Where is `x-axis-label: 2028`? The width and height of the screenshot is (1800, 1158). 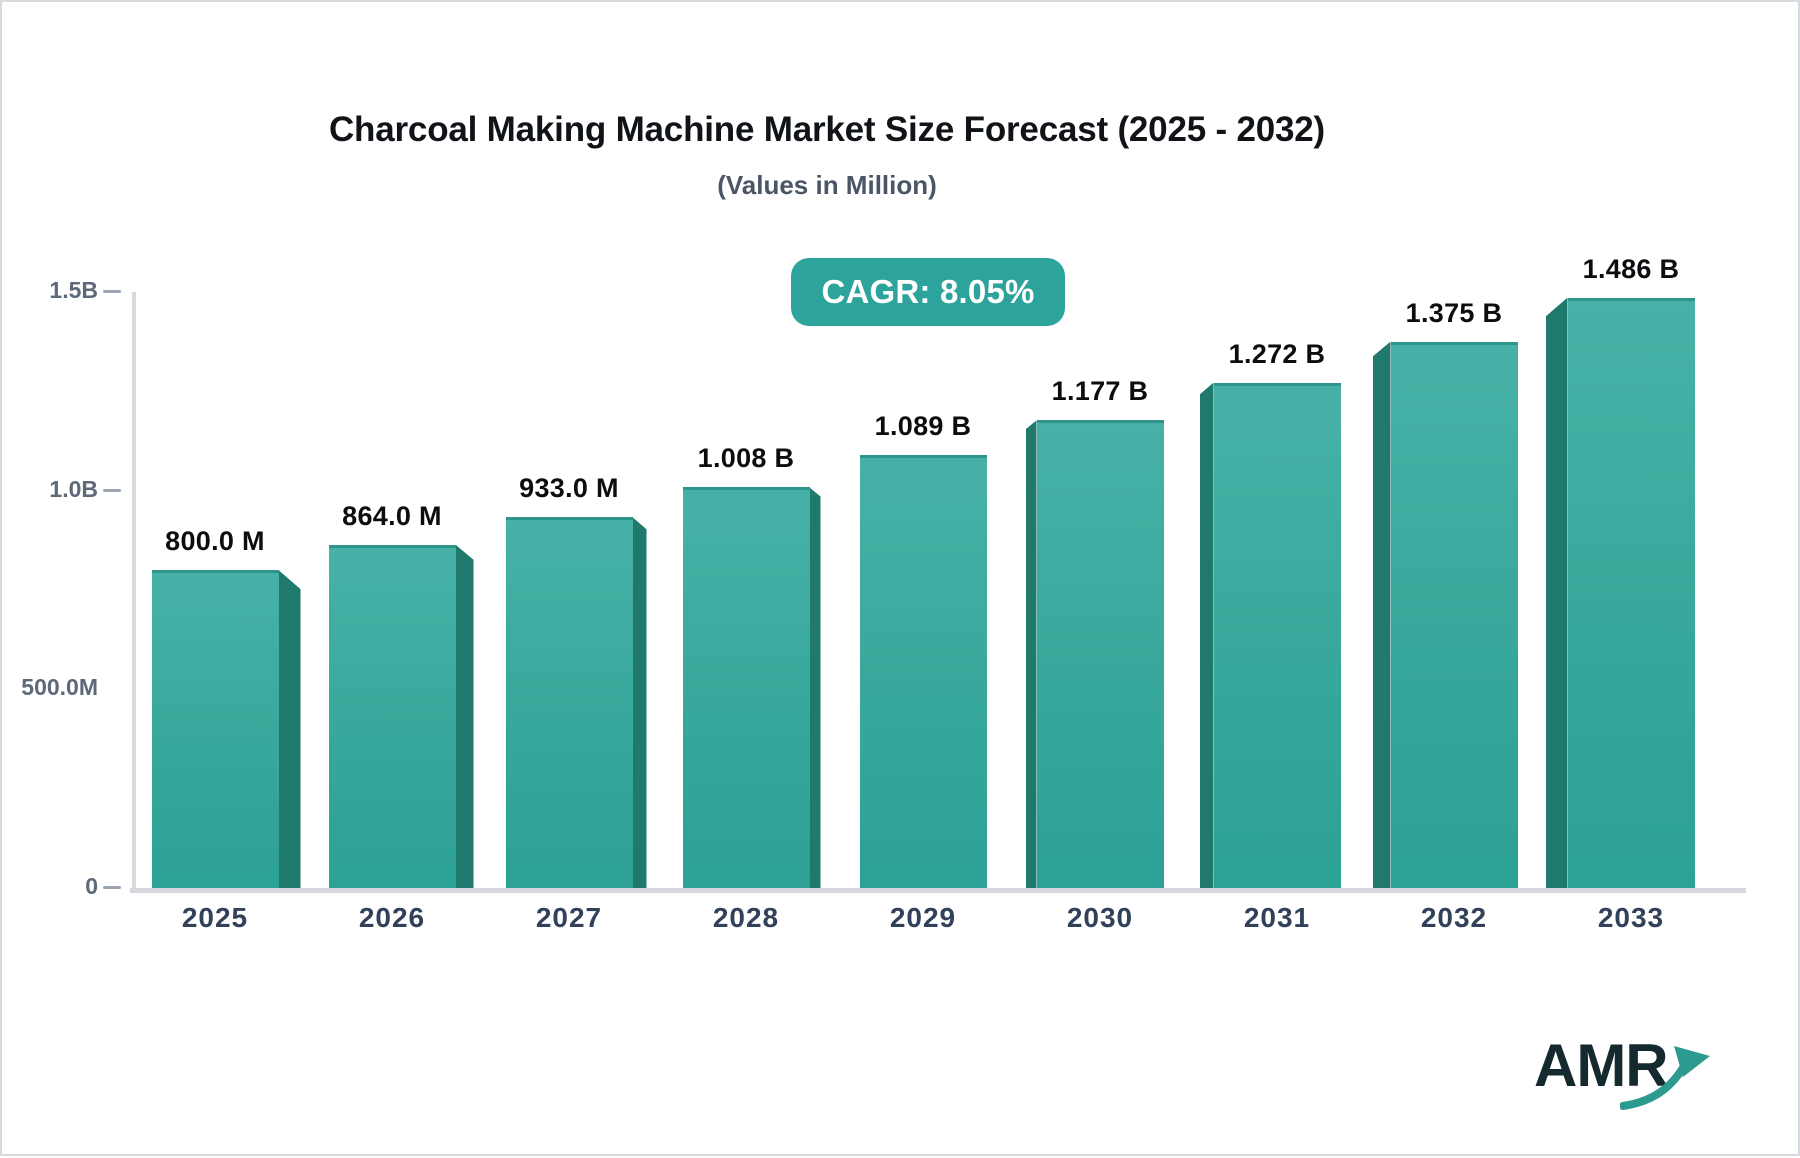 x-axis-label: 2028 is located at coordinates (746, 917).